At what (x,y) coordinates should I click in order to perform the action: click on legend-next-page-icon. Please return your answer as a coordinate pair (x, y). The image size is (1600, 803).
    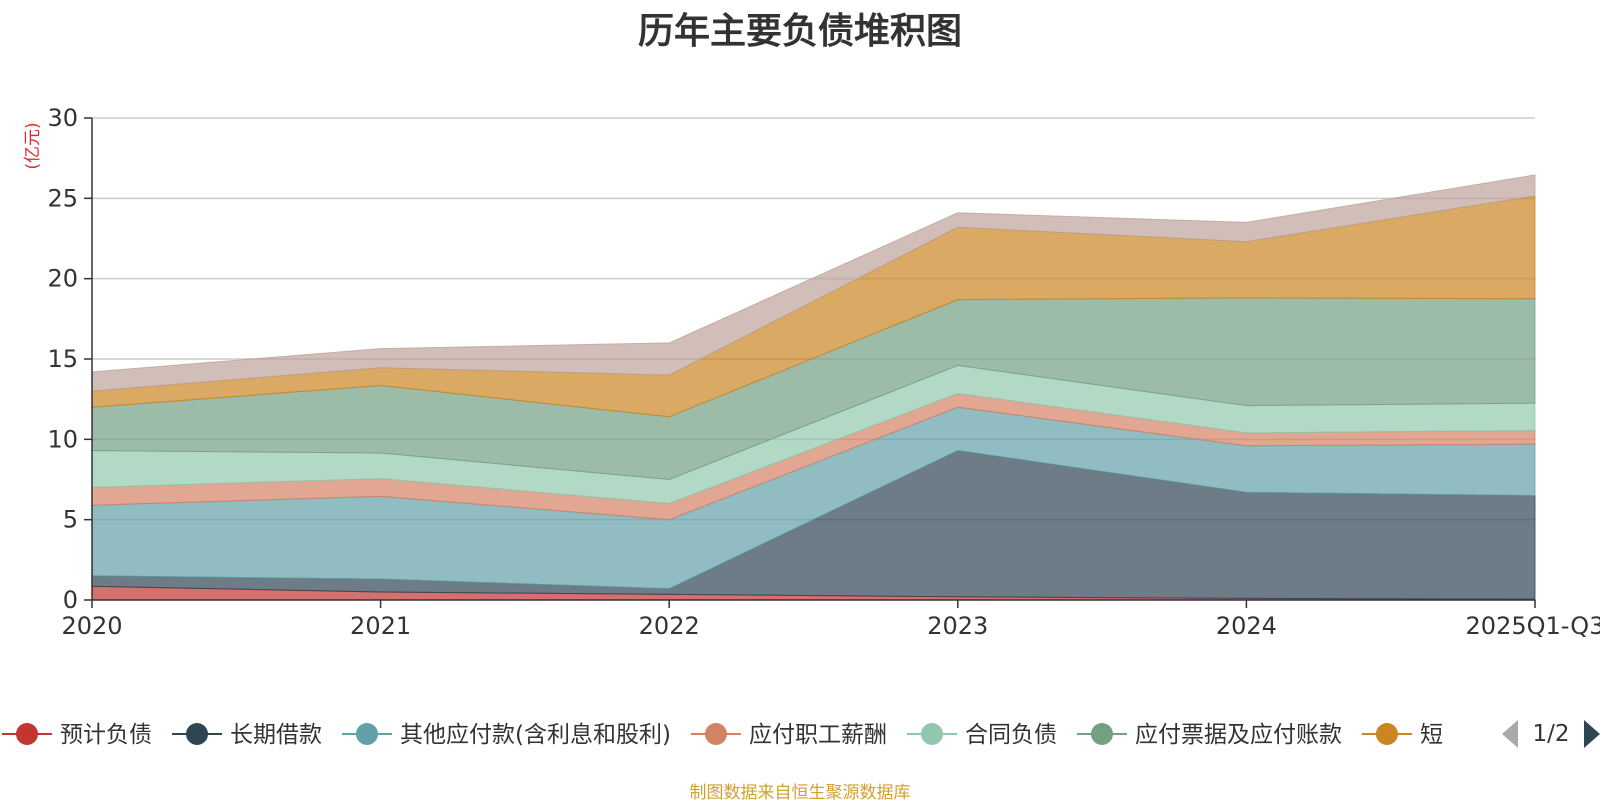
    Looking at the image, I should click on (1592, 734).